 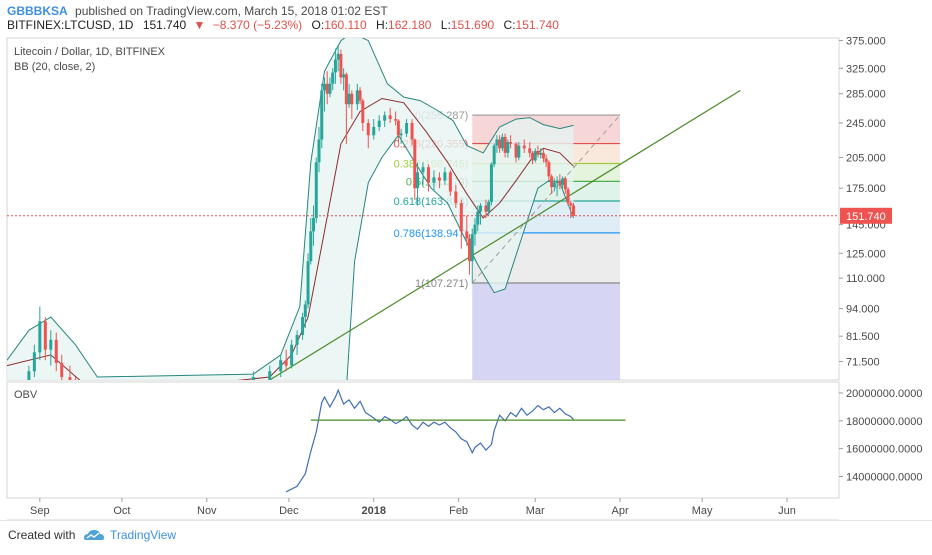 What do you see at coordinates (866, 159) in the screenshot?
I see `price-tick-label: 205.000` at bounding box center [866, 159].